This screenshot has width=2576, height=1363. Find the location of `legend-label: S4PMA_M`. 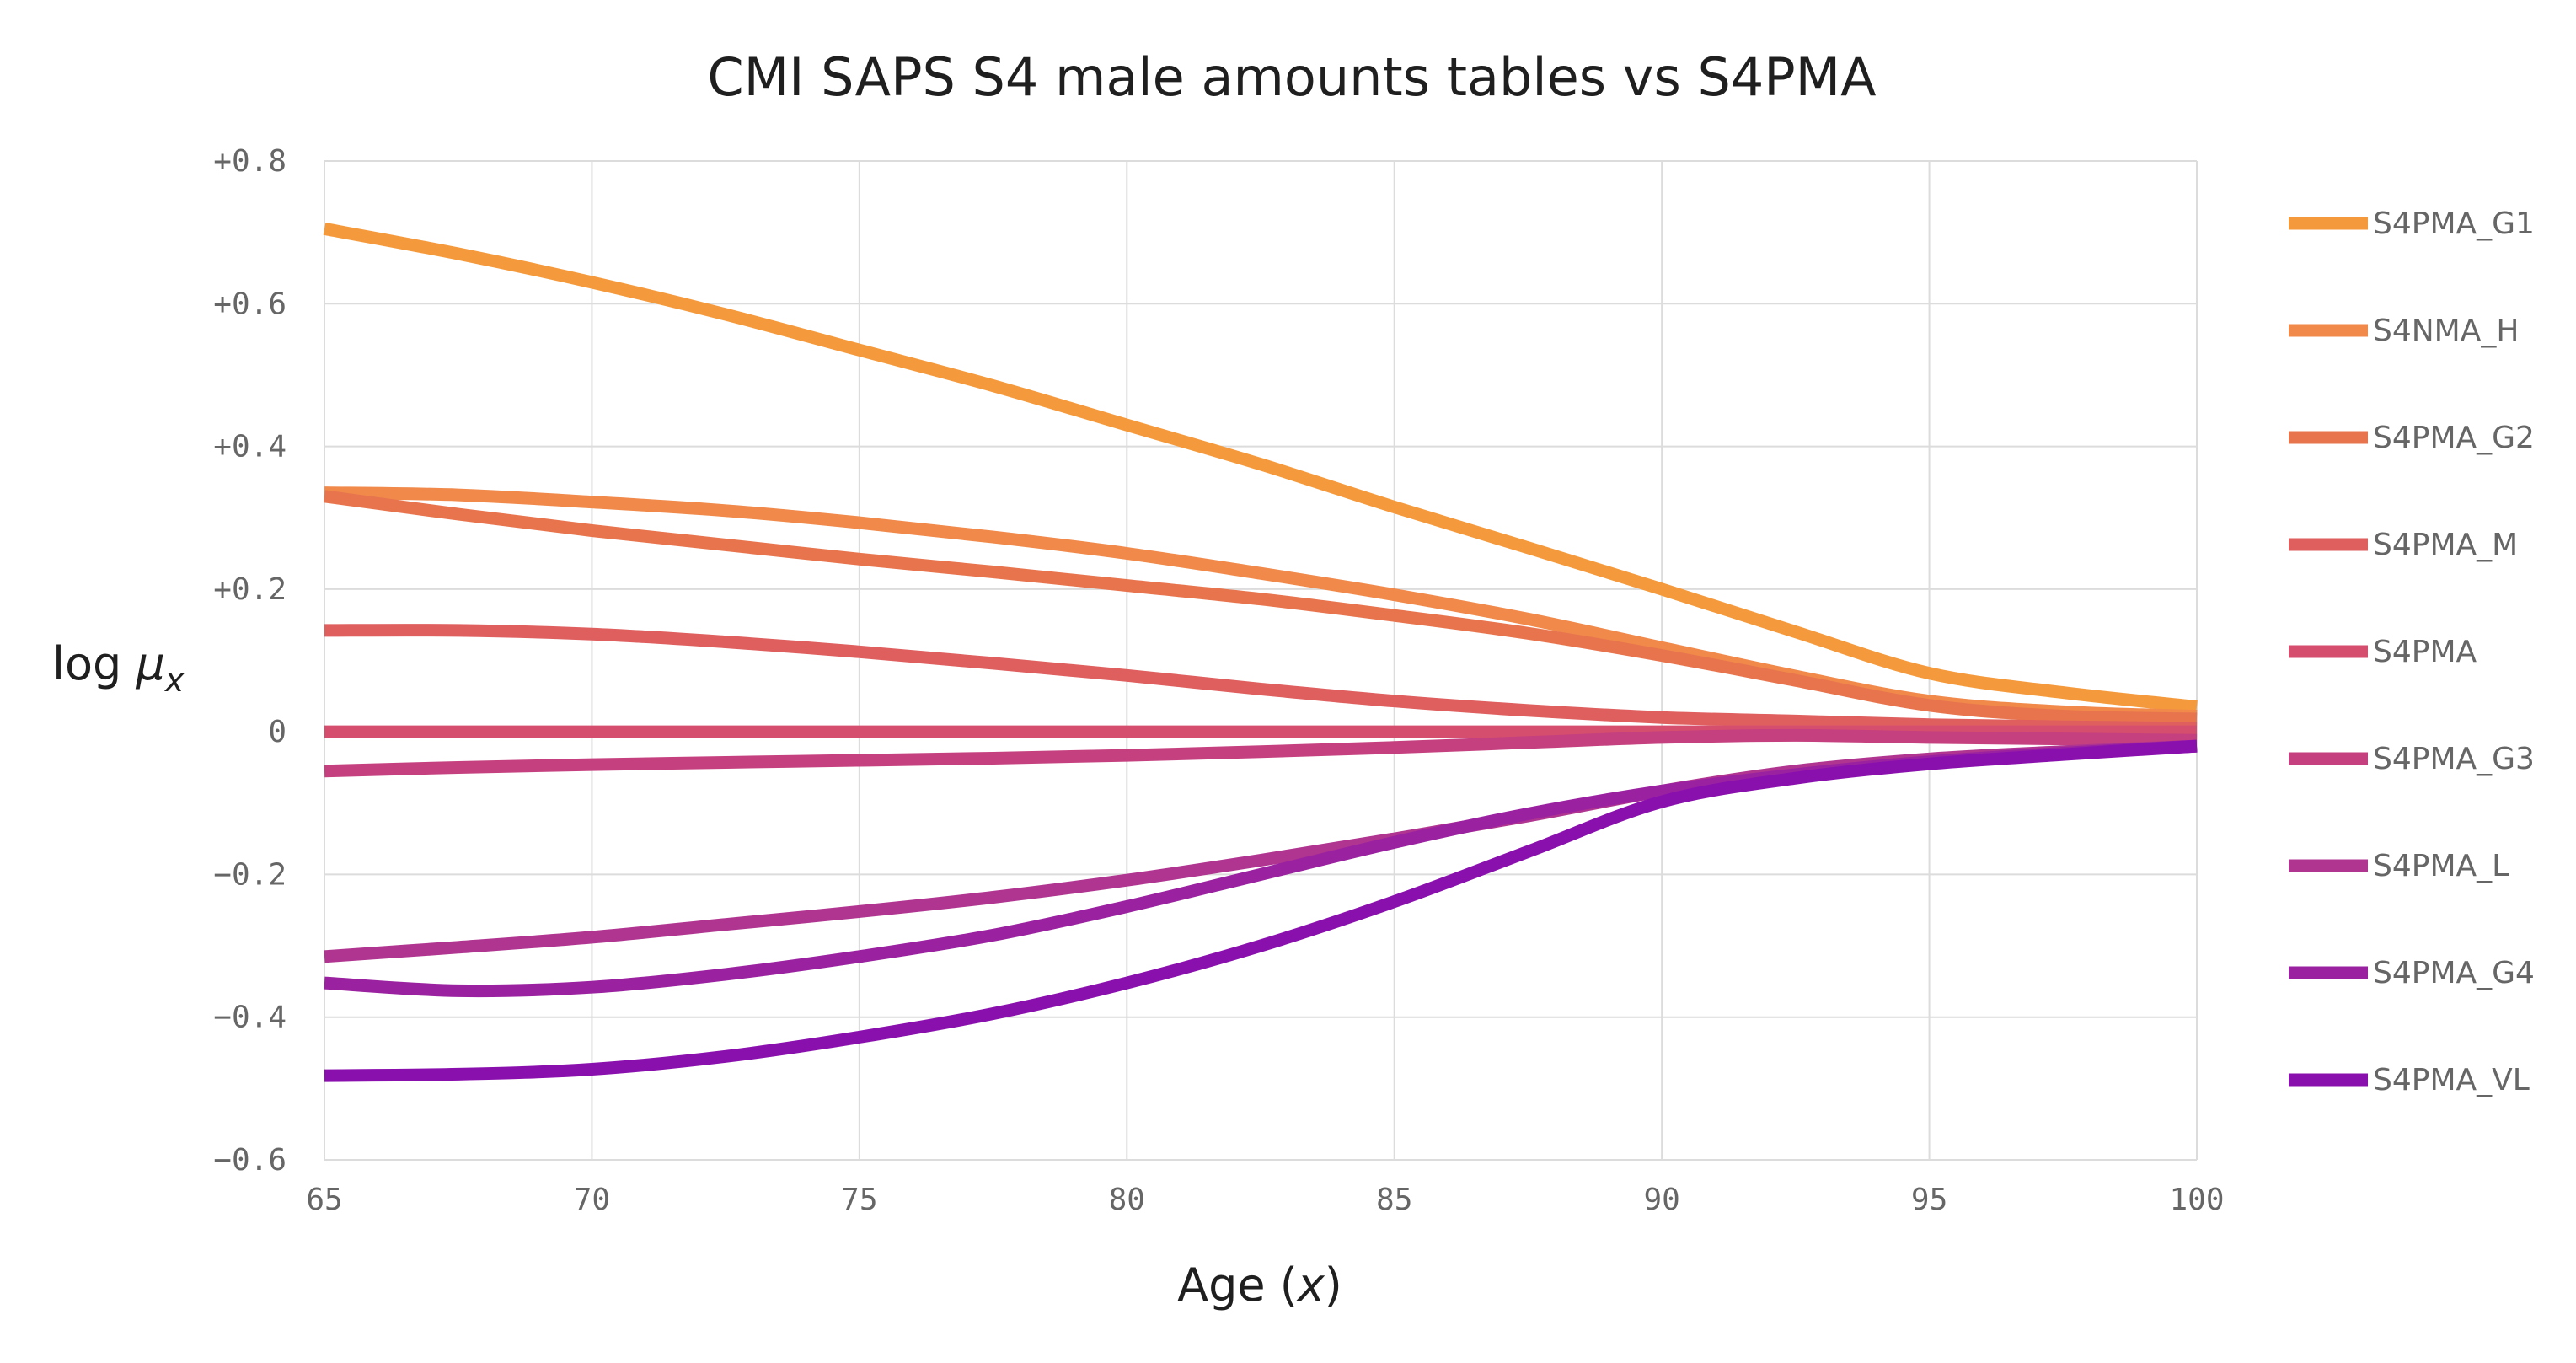

legend-label: S4PMA_M is located at coordinates (2445, 545).